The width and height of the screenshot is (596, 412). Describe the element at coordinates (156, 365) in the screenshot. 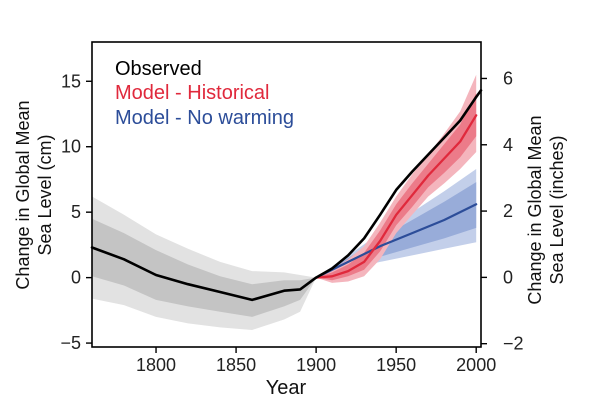

I see `x-tick-label: 1800` at that location.